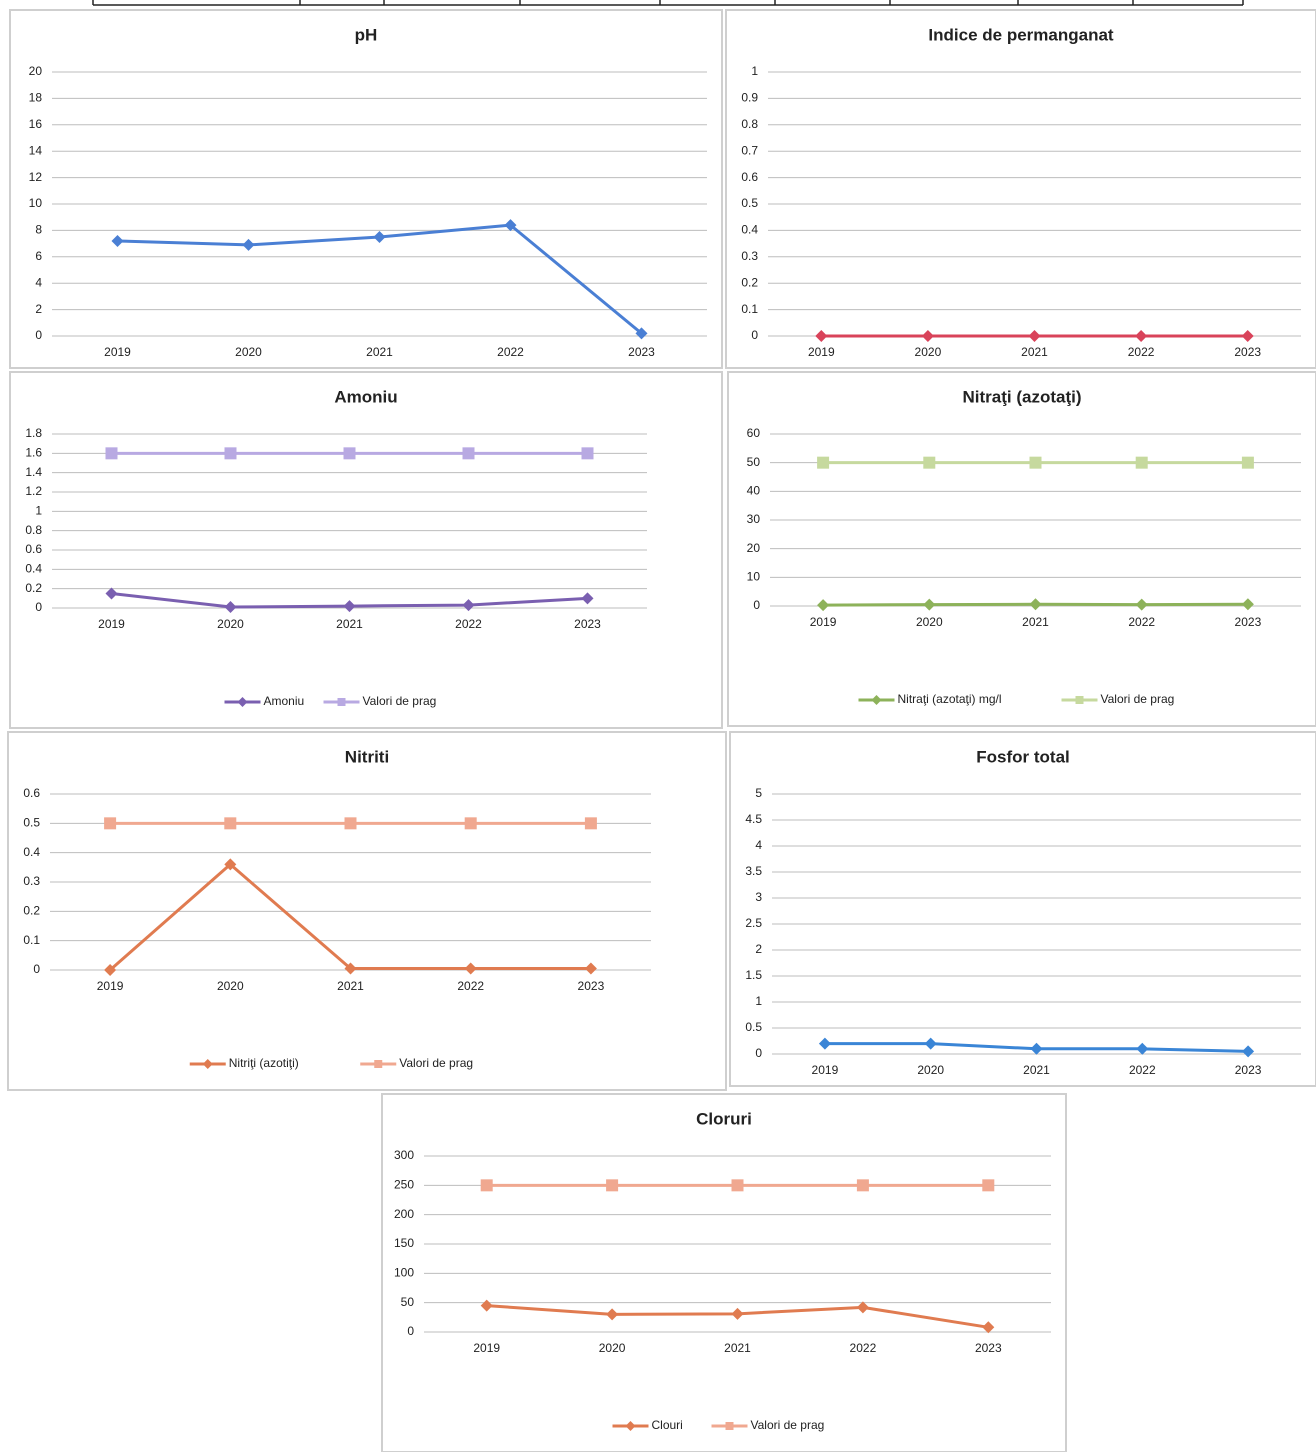 The image size is (1316, 1452). Describe the element at coordinates (404, 1243) in the screenshot. I see `y-tick-label: 150` at that location.